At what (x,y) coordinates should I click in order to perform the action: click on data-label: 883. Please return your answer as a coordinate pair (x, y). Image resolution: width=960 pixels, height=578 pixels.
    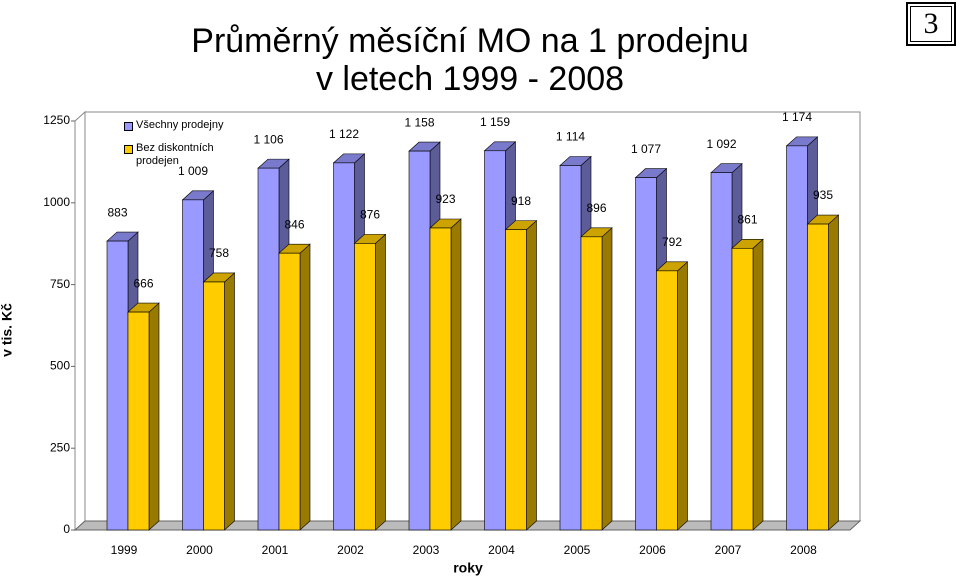
    Looking at the image, I should click on (117, 212).